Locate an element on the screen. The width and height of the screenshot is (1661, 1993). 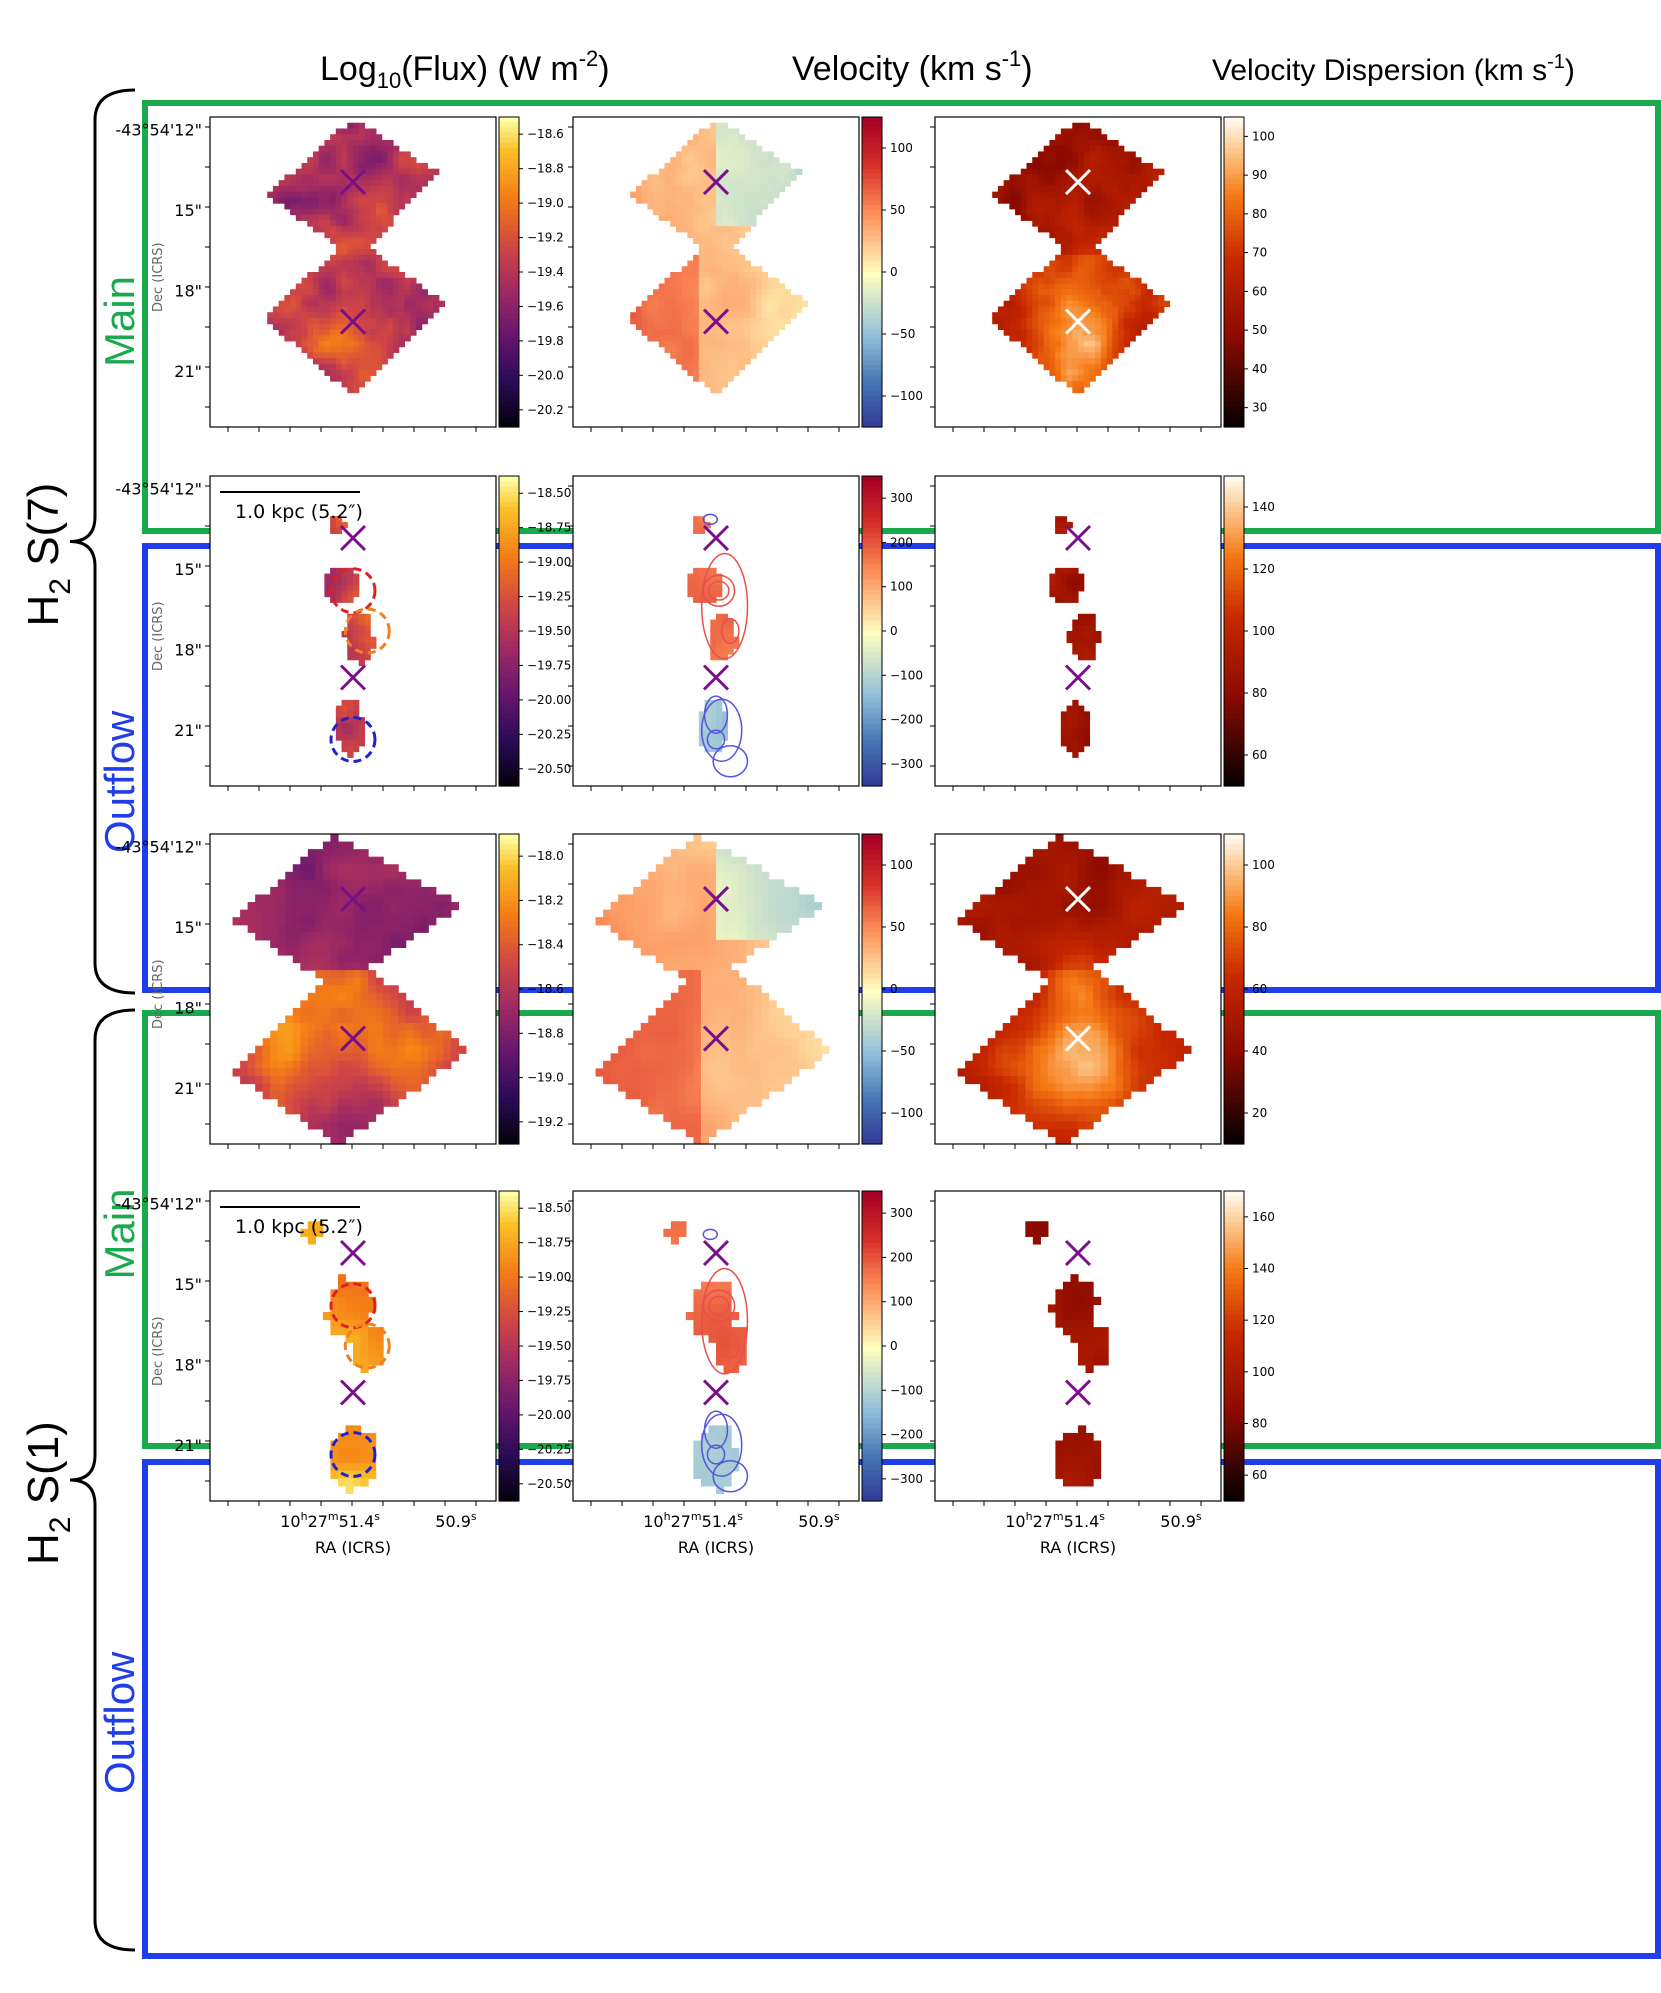
dec-tick-label: 15" is located at coordinates (188, 210).